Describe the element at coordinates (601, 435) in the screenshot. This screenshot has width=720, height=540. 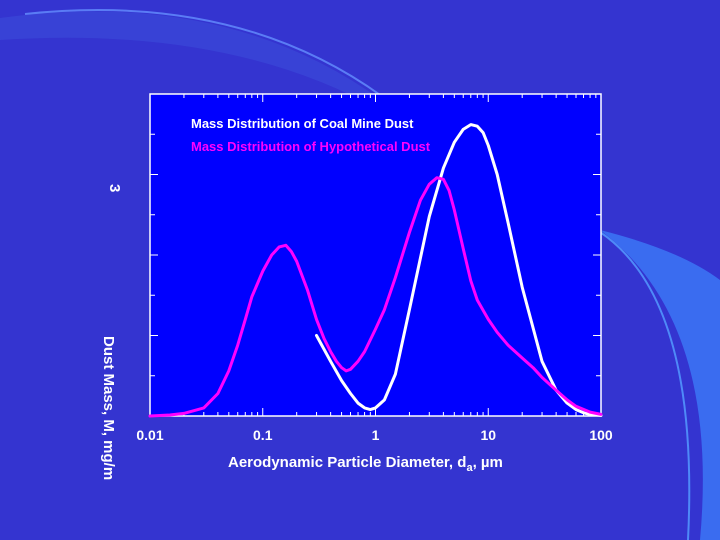
I see `x-tick-label: 100` at that location.